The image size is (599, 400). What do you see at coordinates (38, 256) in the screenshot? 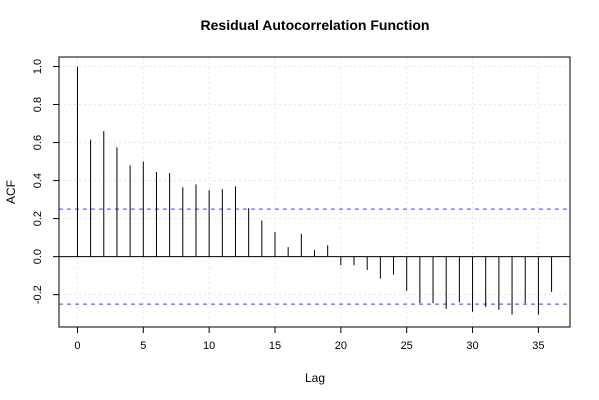
I see `y-tick-label: 0.0` at bounding box center [38, 256].